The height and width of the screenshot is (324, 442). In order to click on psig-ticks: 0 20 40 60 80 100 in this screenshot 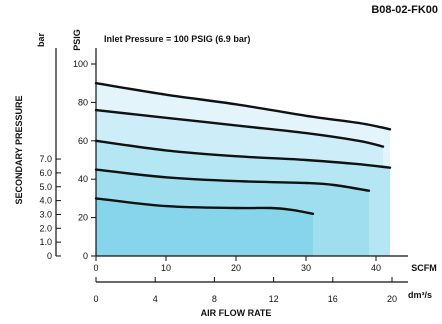, I will do `click(84, 160)`.